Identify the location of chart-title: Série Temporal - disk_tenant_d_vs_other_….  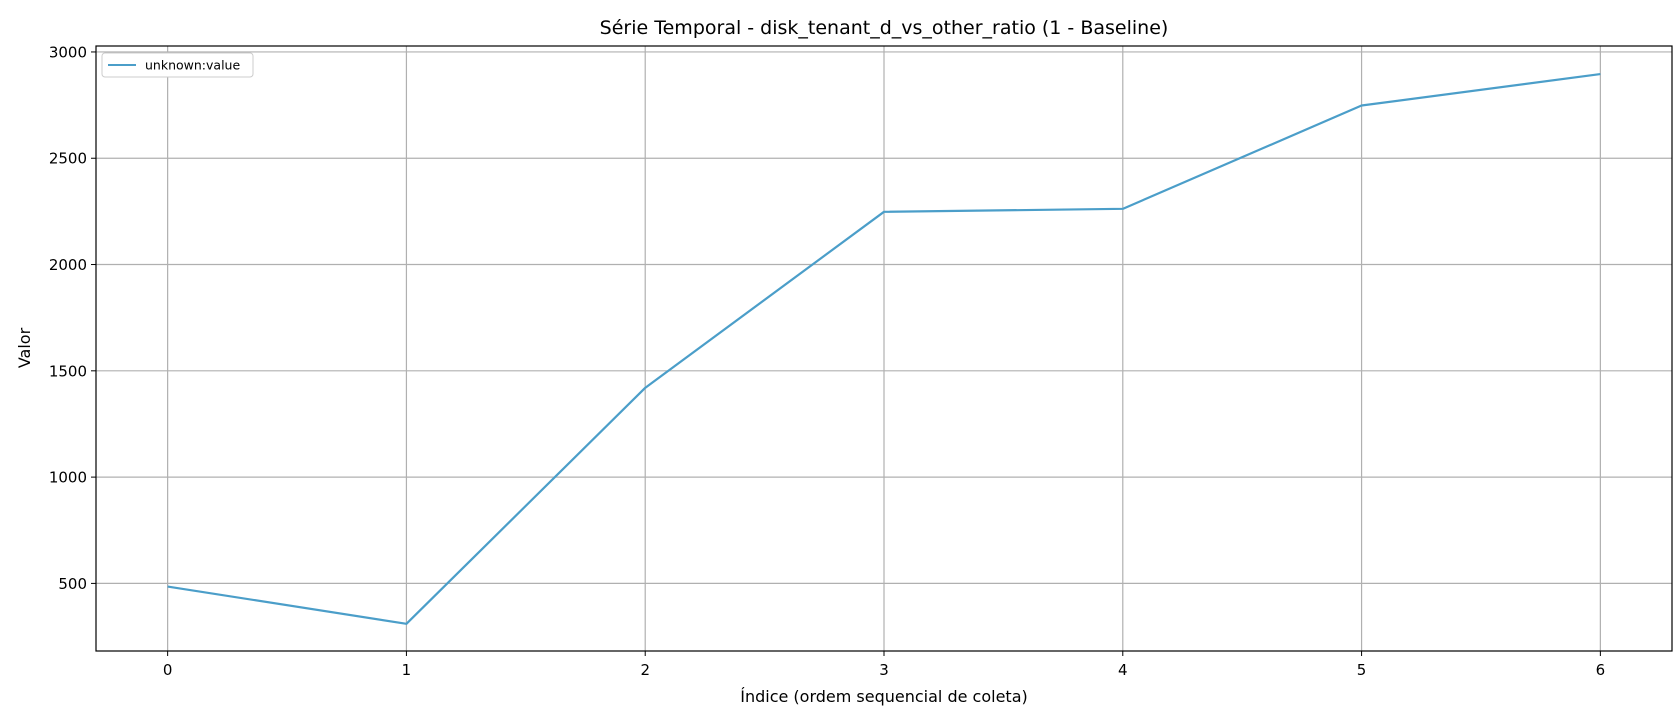
(884, 28).